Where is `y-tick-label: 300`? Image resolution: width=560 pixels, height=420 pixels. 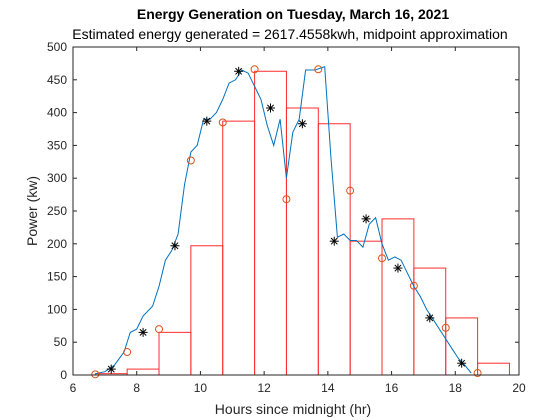
y-tick-label: 300 is located at coordinates (57, 178).